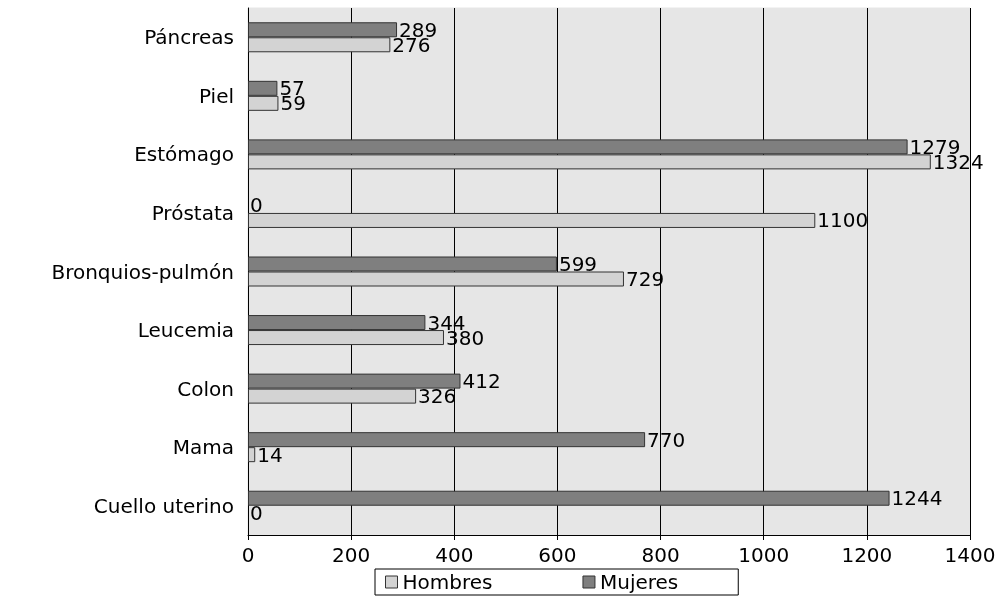 The height and width of the screenshot is (597, 1008). Describe the element at coordinates (843, 220) in the screenshot. I see `data-label: 1100` at that location.